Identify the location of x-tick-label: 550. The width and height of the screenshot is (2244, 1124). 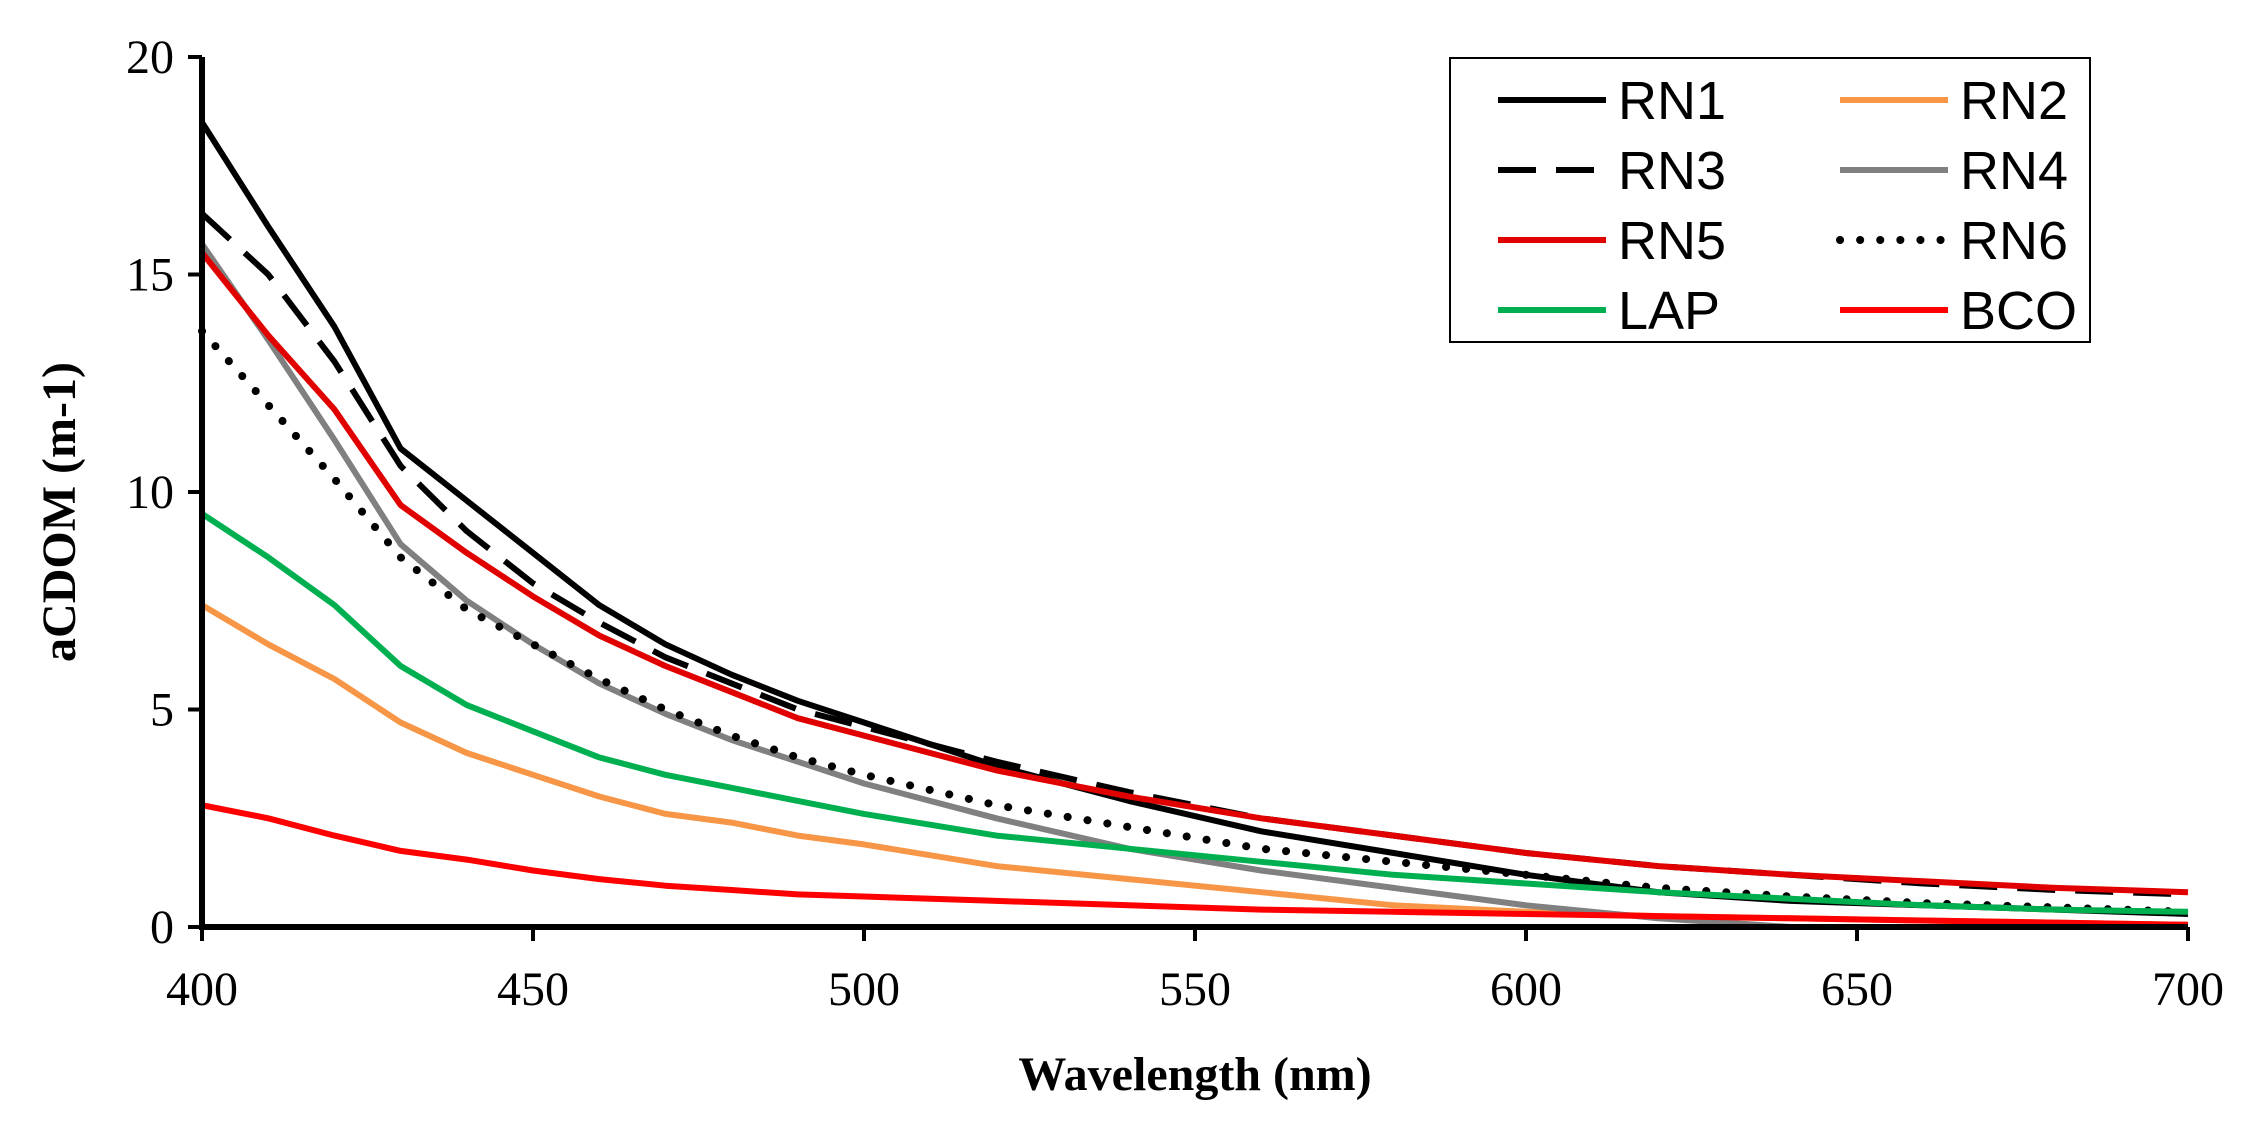
(1195, 989).